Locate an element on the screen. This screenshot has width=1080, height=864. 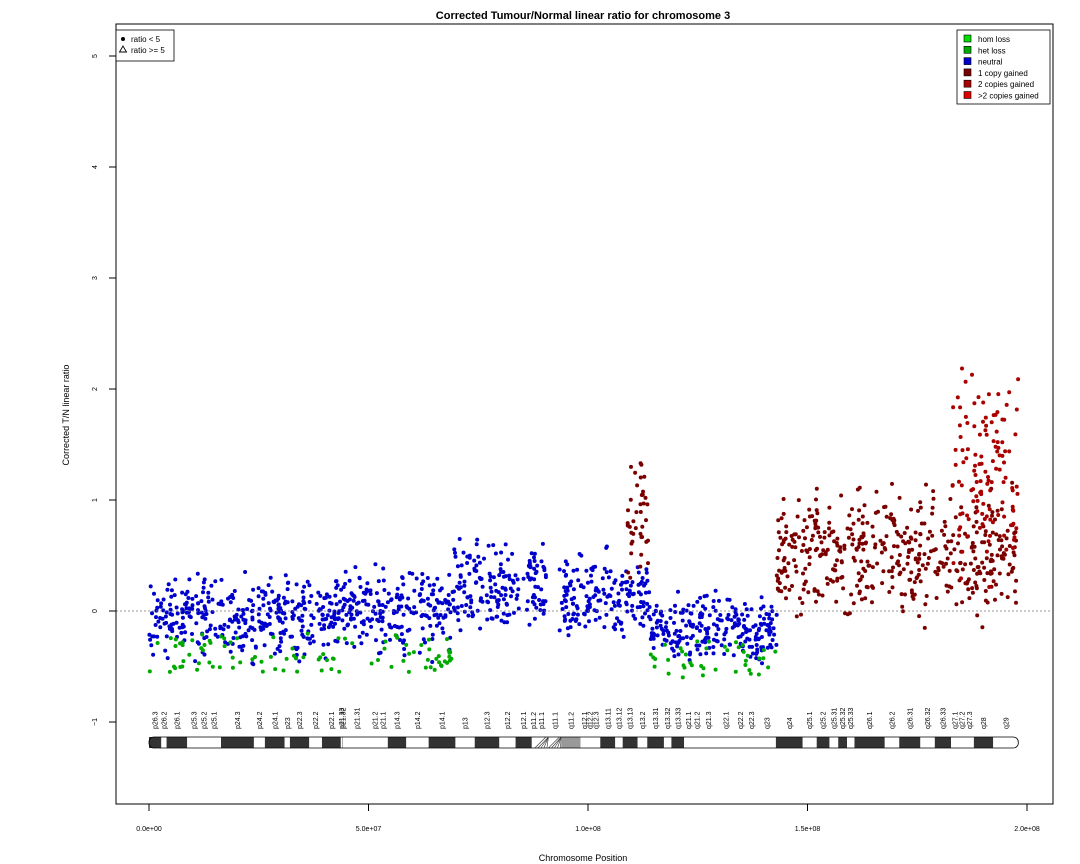
y-tick-label: 4 is located at coordinates (95, 167).